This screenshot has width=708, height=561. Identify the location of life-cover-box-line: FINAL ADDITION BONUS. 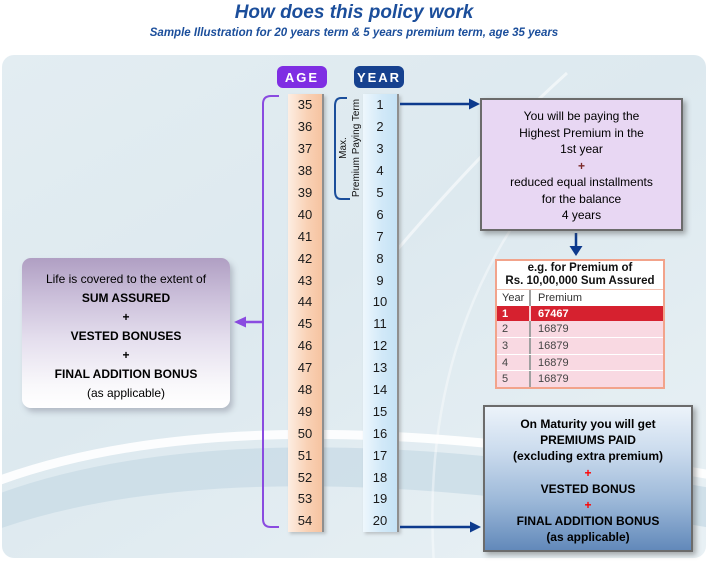
(126, 374).